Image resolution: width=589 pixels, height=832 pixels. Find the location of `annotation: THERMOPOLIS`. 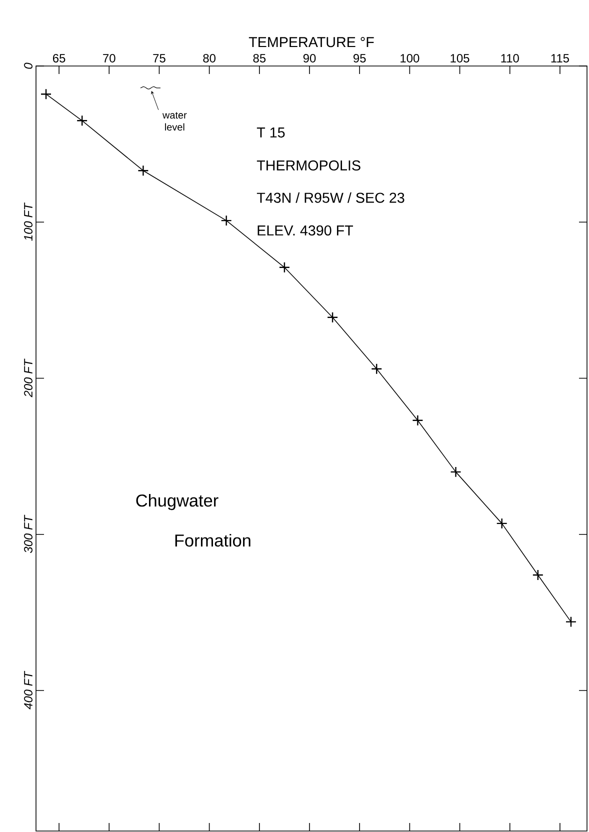

annotation: THERMOPOLIS is located at coordinates (308, 165).